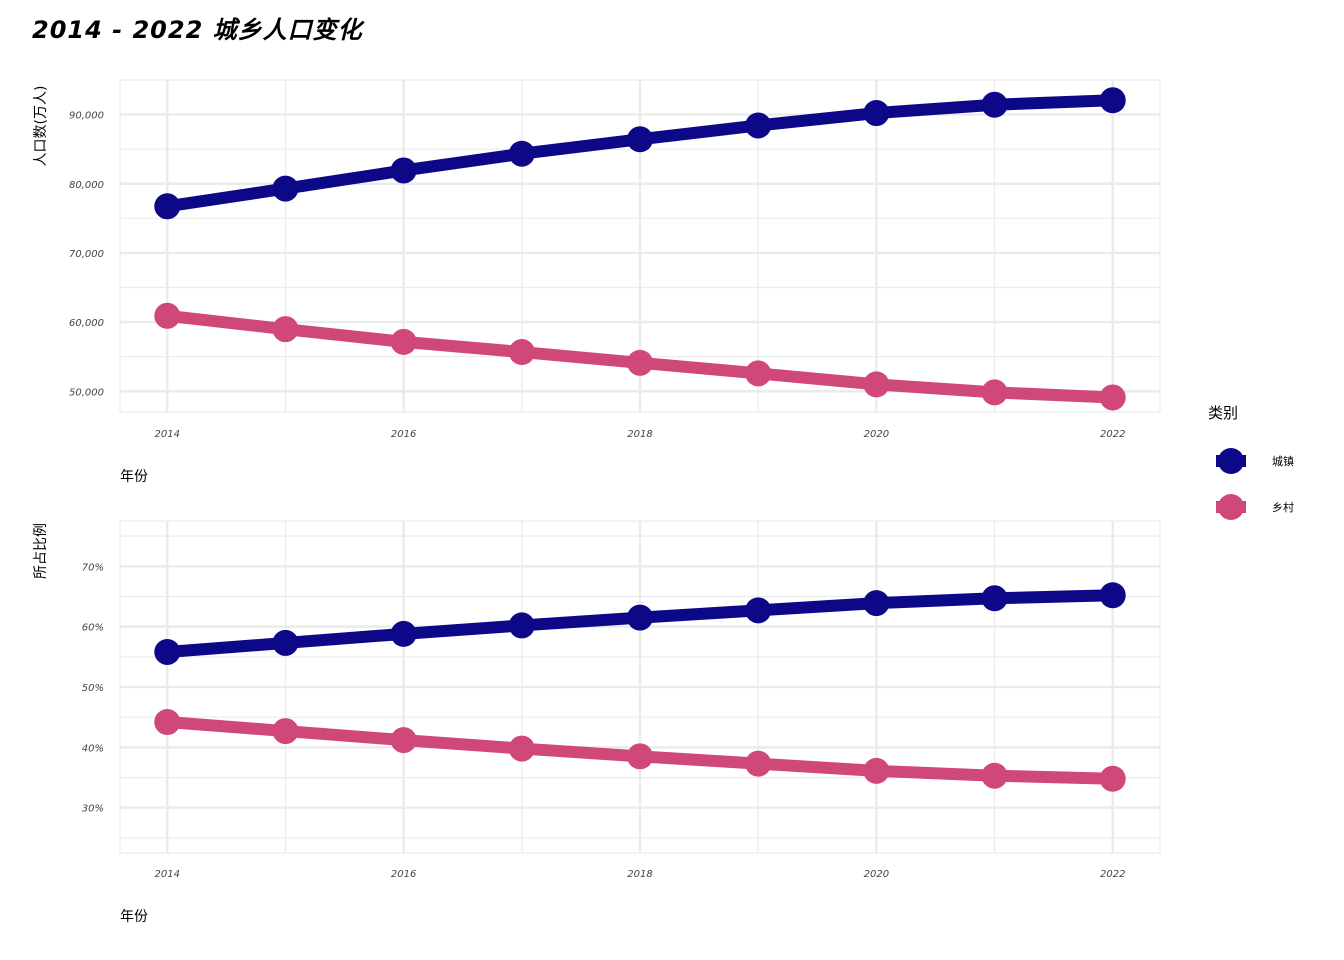 This screenshot has height=960, width=1344. What do you see at coordinates (86, 254) in the screenshot?
I see `y-tick-label: 70,000` at bounding box center [86, 254].